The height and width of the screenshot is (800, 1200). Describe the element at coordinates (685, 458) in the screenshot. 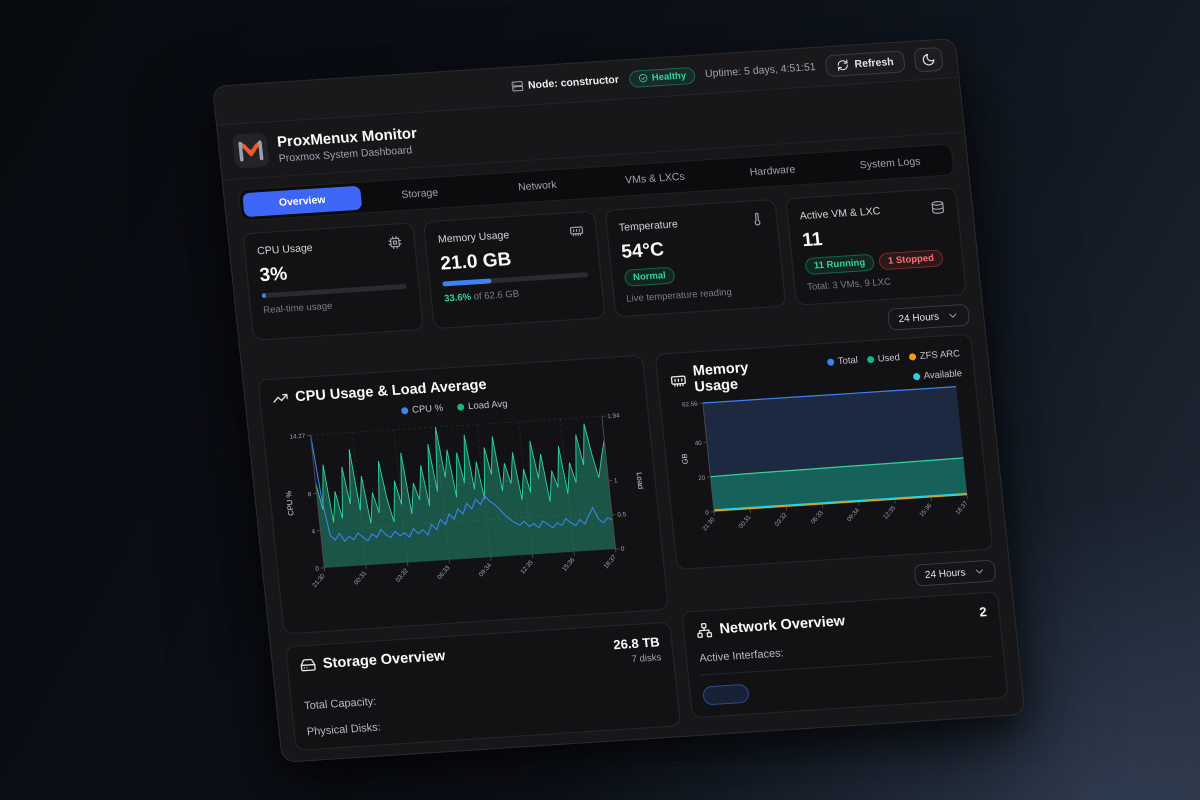

I see `svg-text: GB` at that location.